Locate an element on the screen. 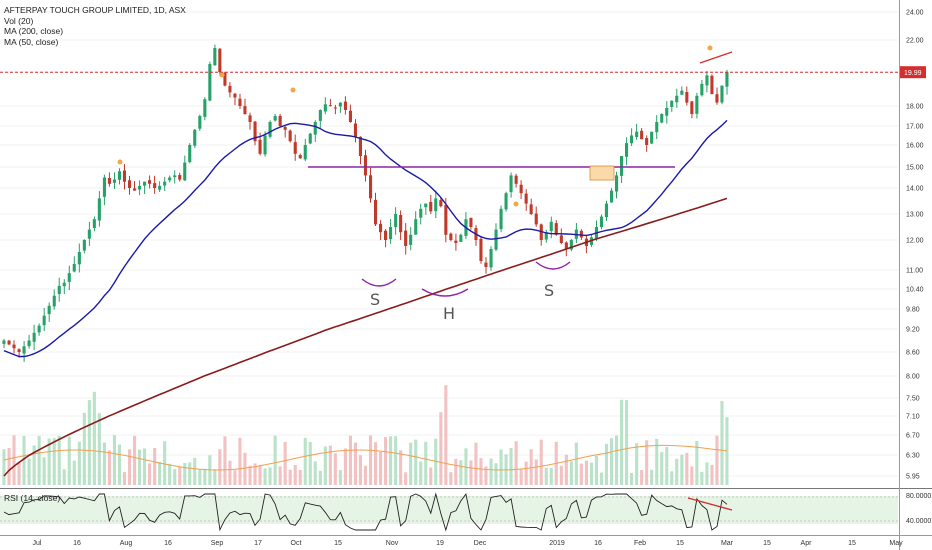  price-tick-label: 6.70 is located at coordinates (913, 436).